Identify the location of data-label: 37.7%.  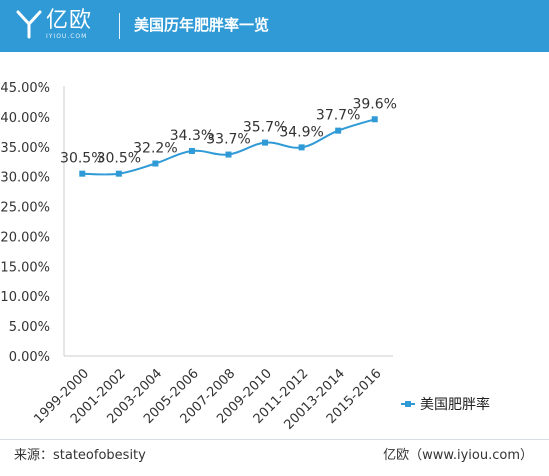
(338, 116).